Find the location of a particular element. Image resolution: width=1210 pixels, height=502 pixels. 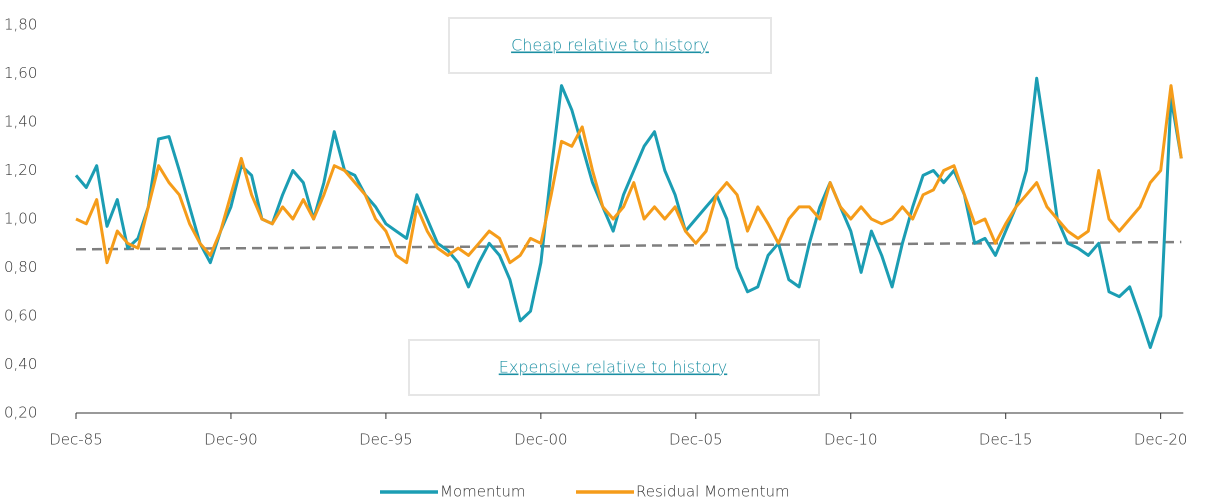

annotation: Cheap relative to history is located at coordinates (610, 45).